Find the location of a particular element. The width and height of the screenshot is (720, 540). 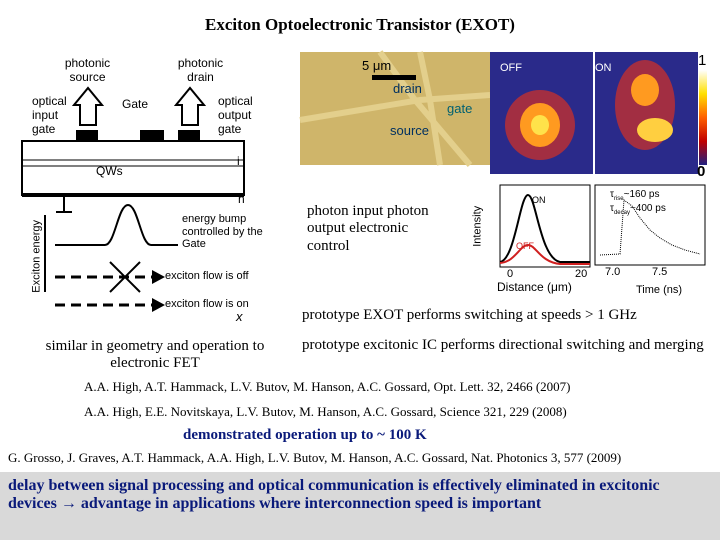

label: τdecay~400 ps is located at coordinates (638, 210).